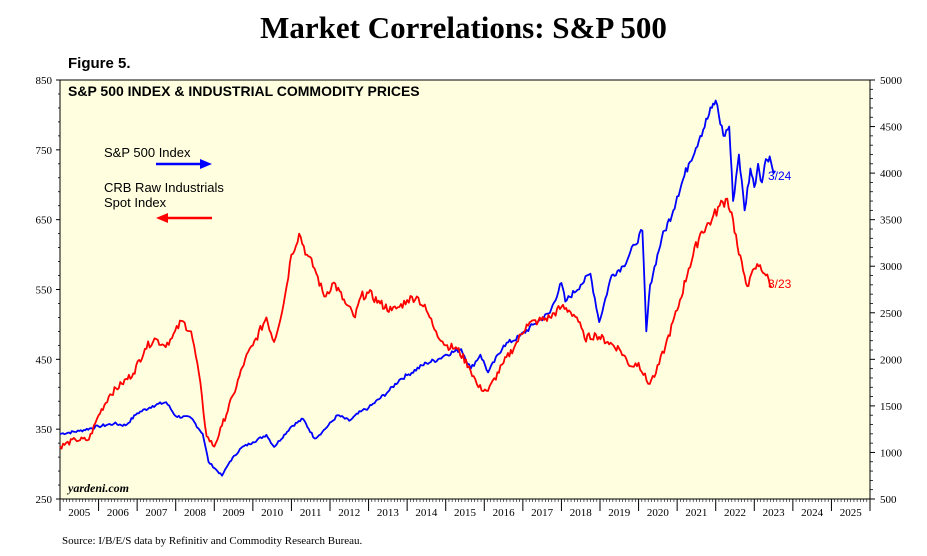 This screenshot has width=927, height=556. I want to click on figure-label: Figure 5., so click(99, 63).